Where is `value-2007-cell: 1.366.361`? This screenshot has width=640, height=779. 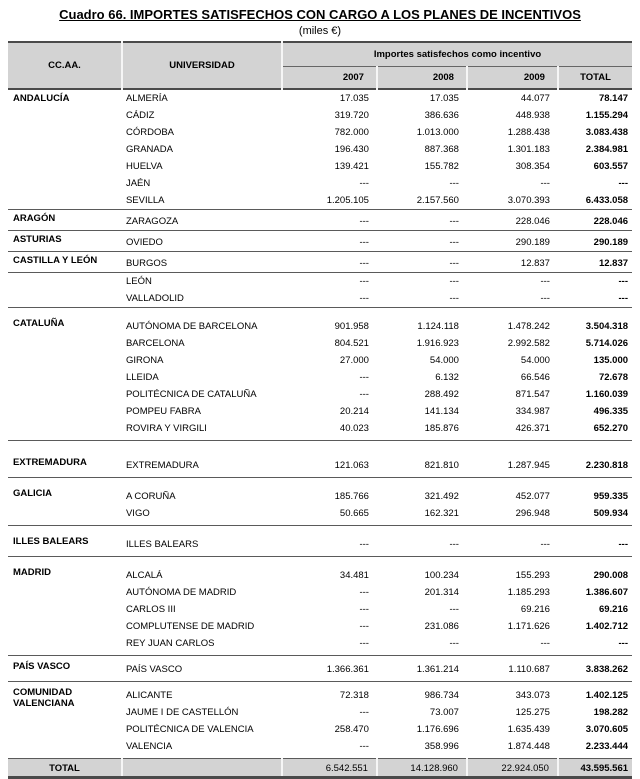
value-2007-cell: 1.366.361 is located at coordinates (347, 669).